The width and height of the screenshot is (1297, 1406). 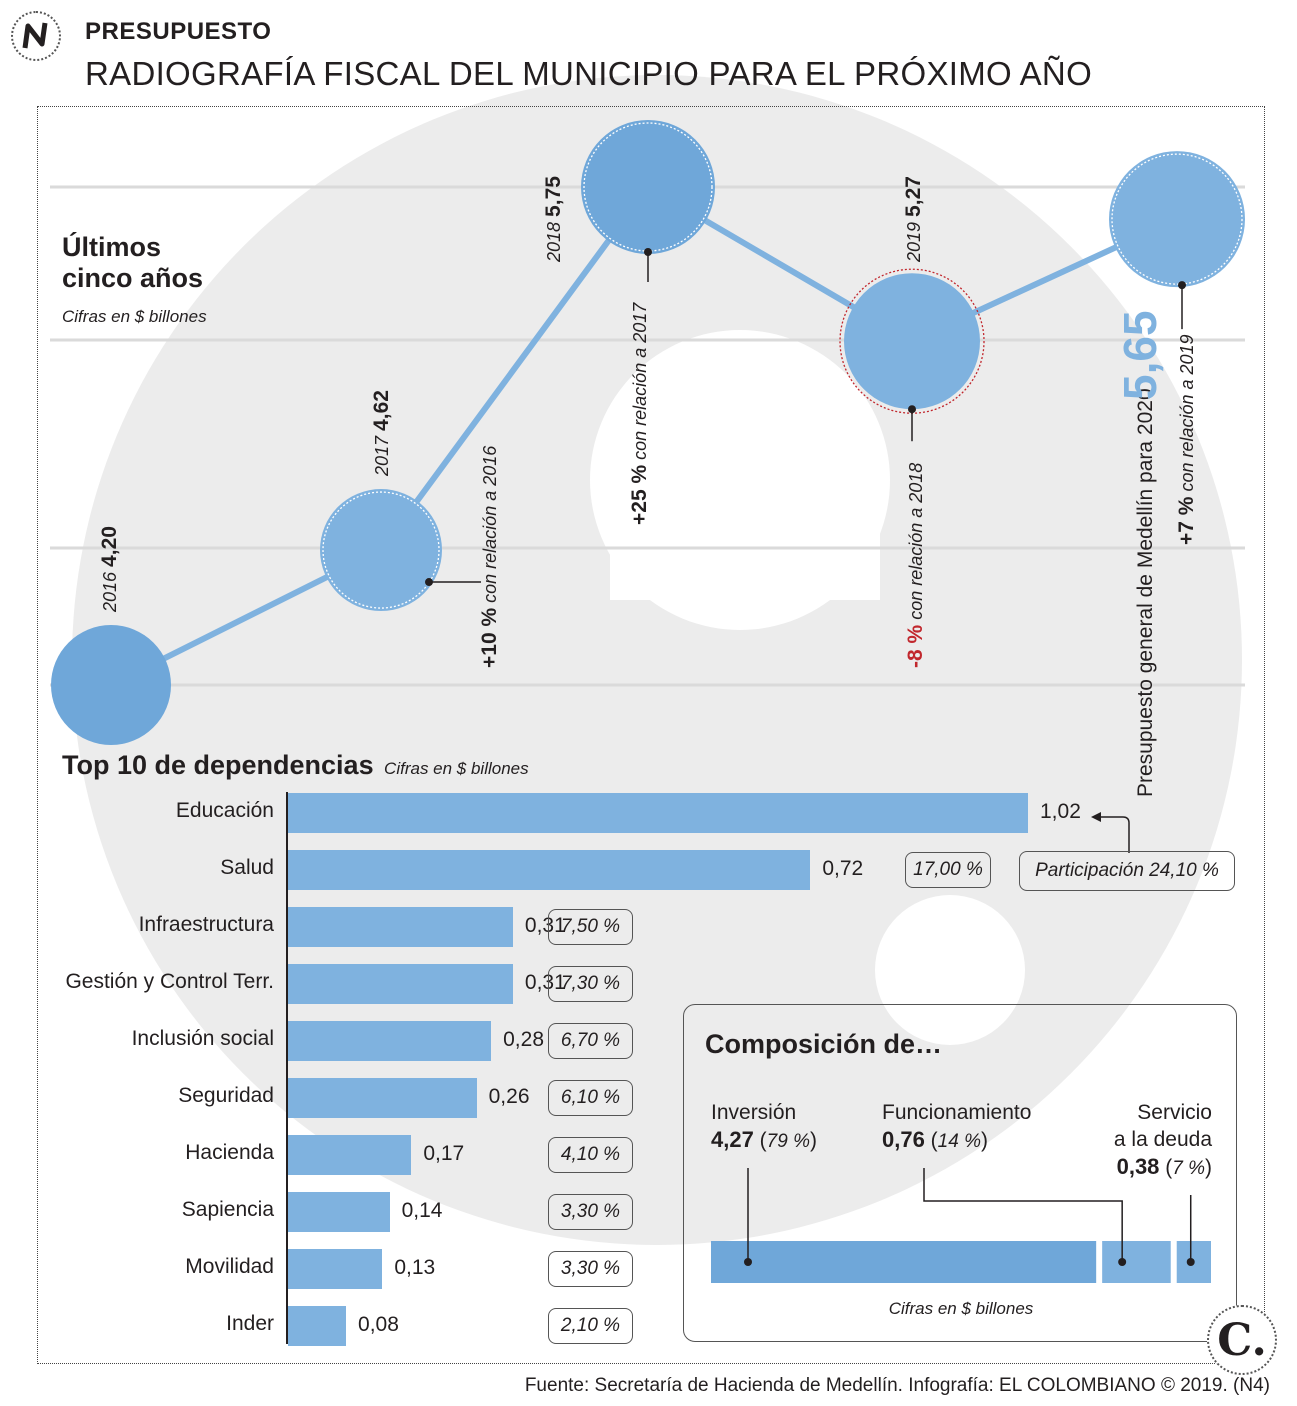 I want to click on value-label: 5,27, so click(x=913, y=196).